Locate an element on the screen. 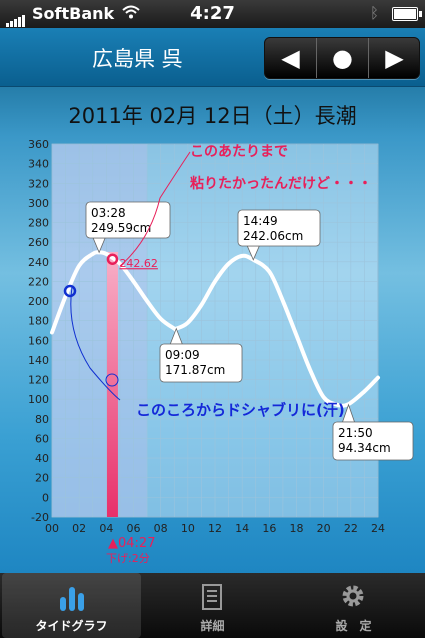 The image size is (425, 638). x-tick-label: 22 is located at coordinates (351, 528).